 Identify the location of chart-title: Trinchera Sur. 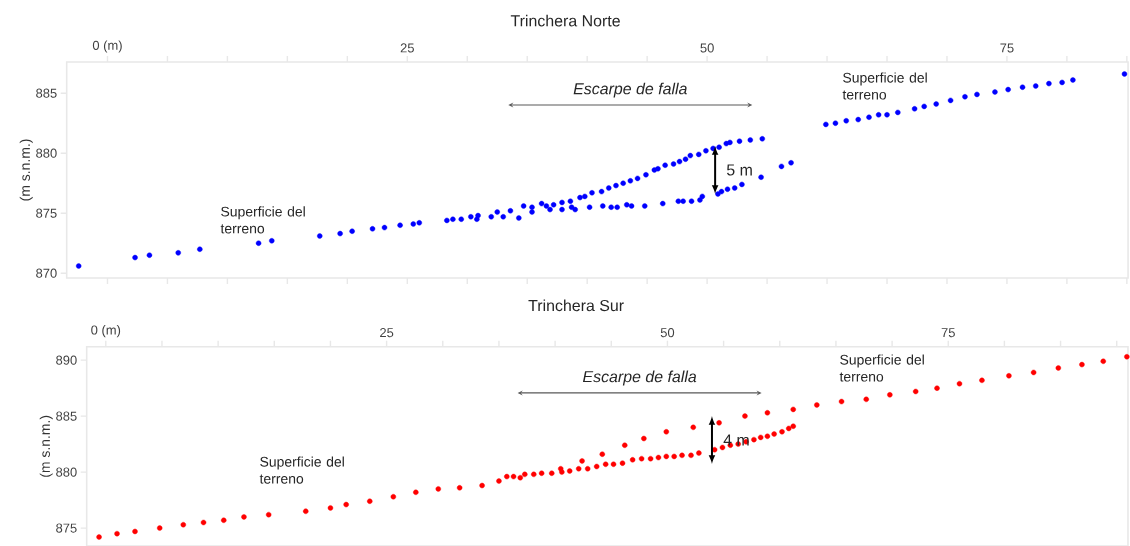
(576, 305).